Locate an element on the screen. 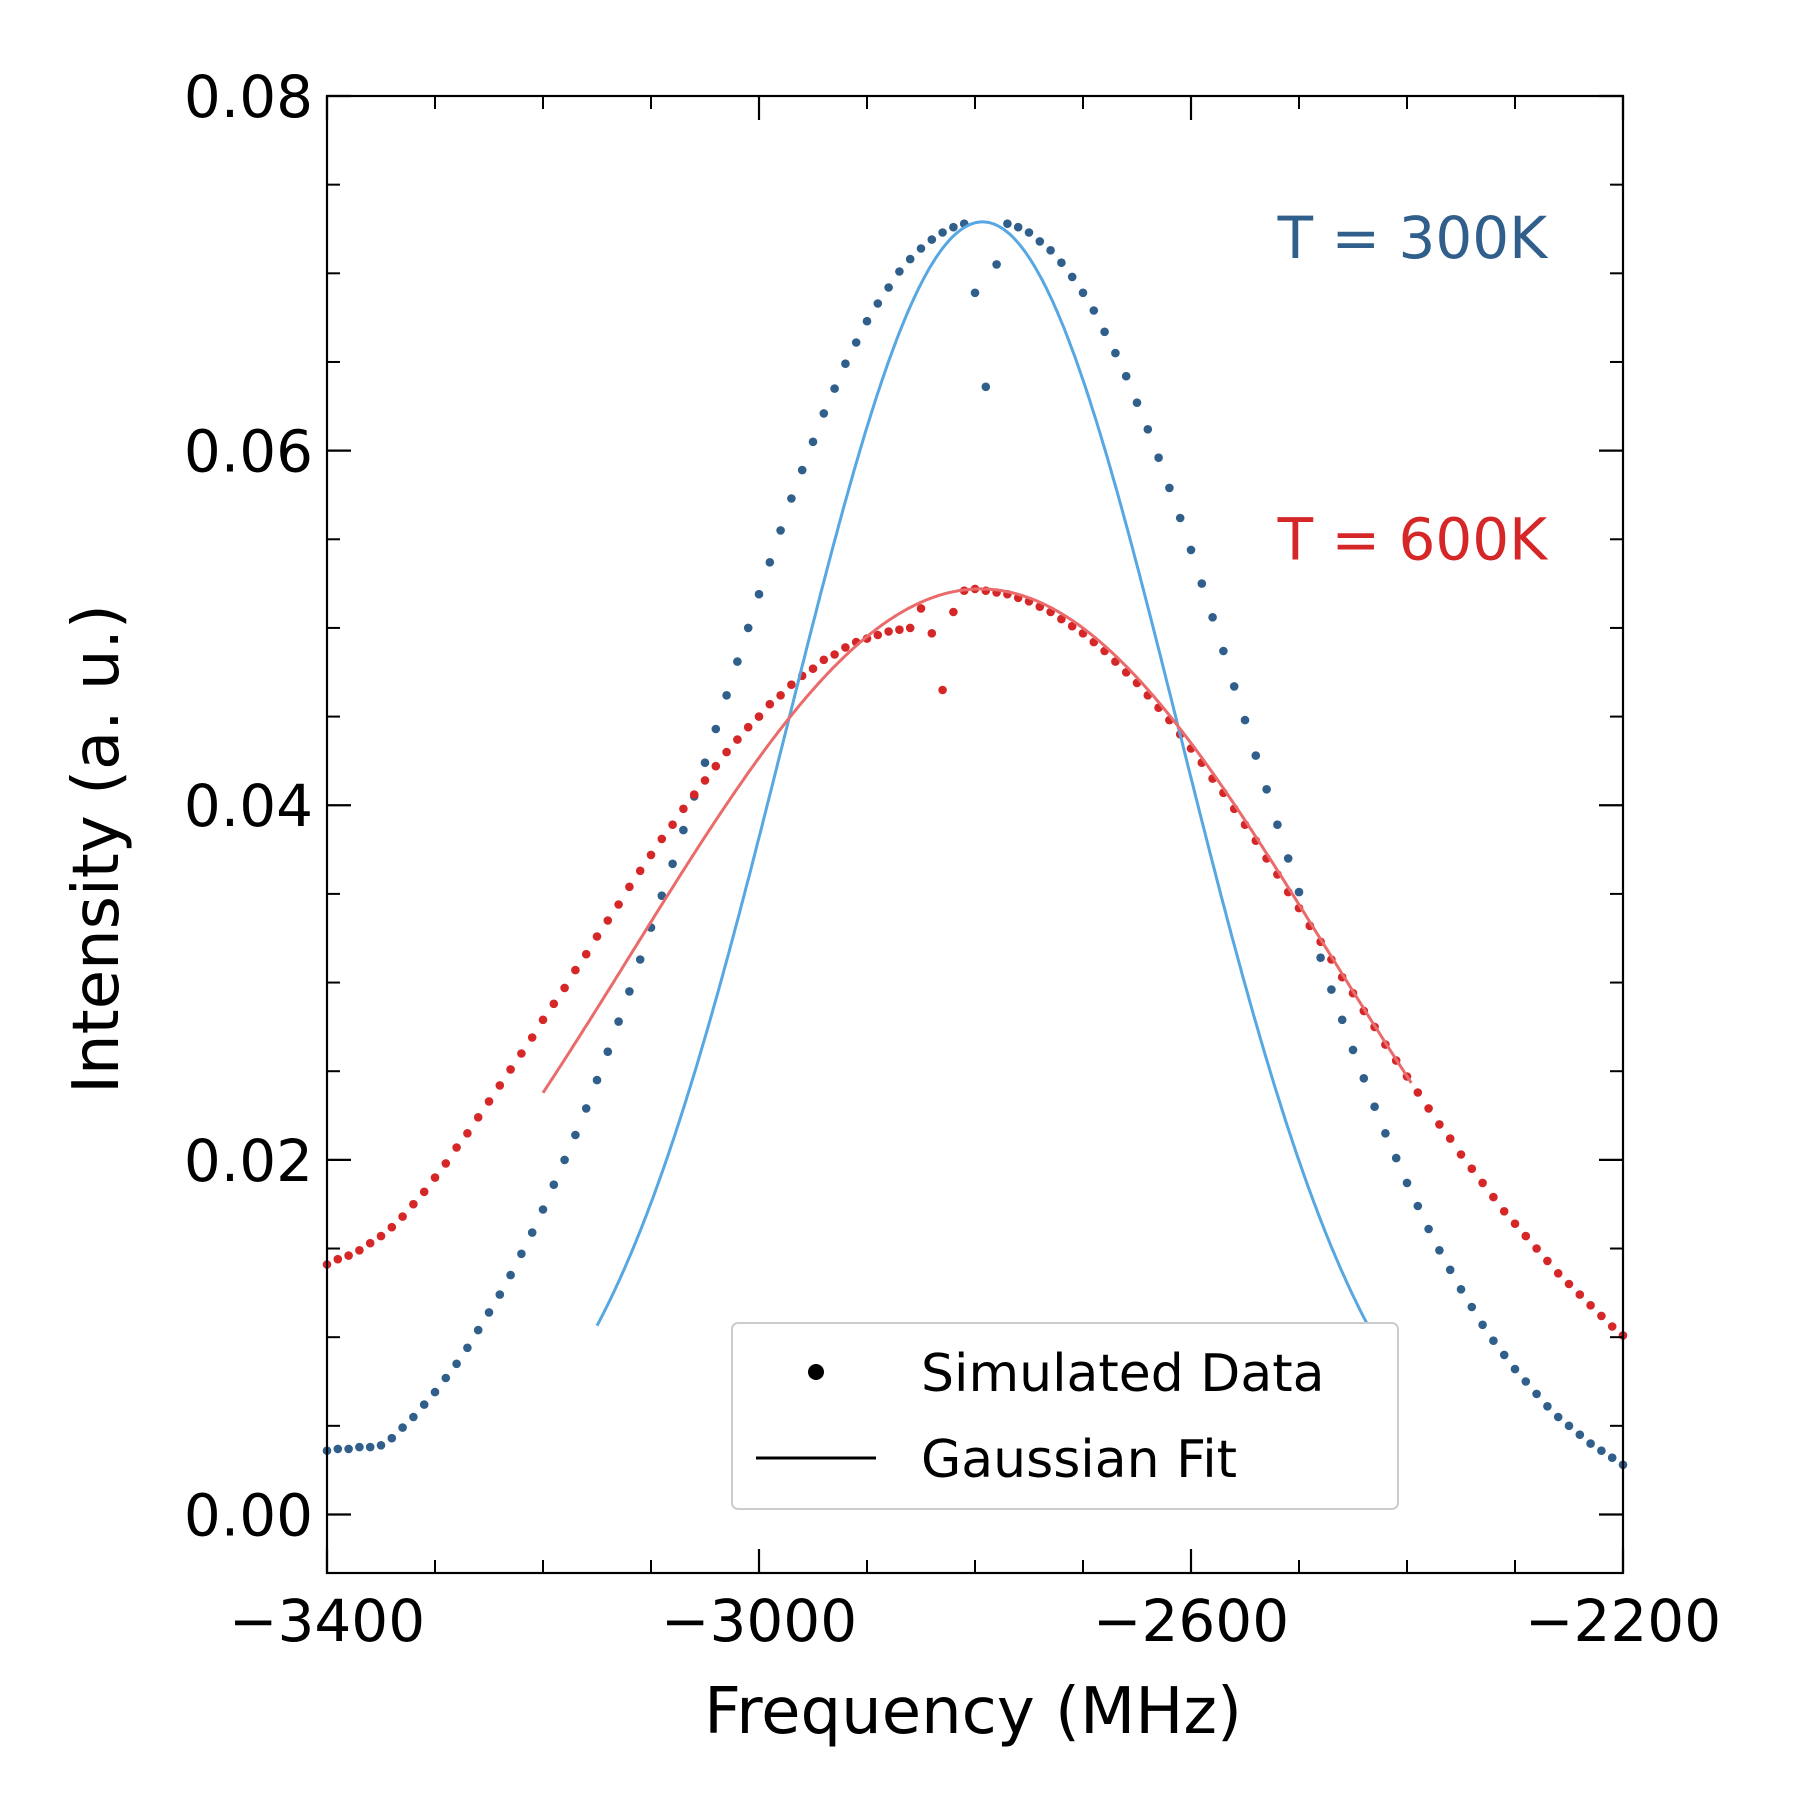 Image resolution: width=1800 pixels, height=1800 pixels. y-axis-label: Intensity (a. u.) is located at coordinates (97, 849).